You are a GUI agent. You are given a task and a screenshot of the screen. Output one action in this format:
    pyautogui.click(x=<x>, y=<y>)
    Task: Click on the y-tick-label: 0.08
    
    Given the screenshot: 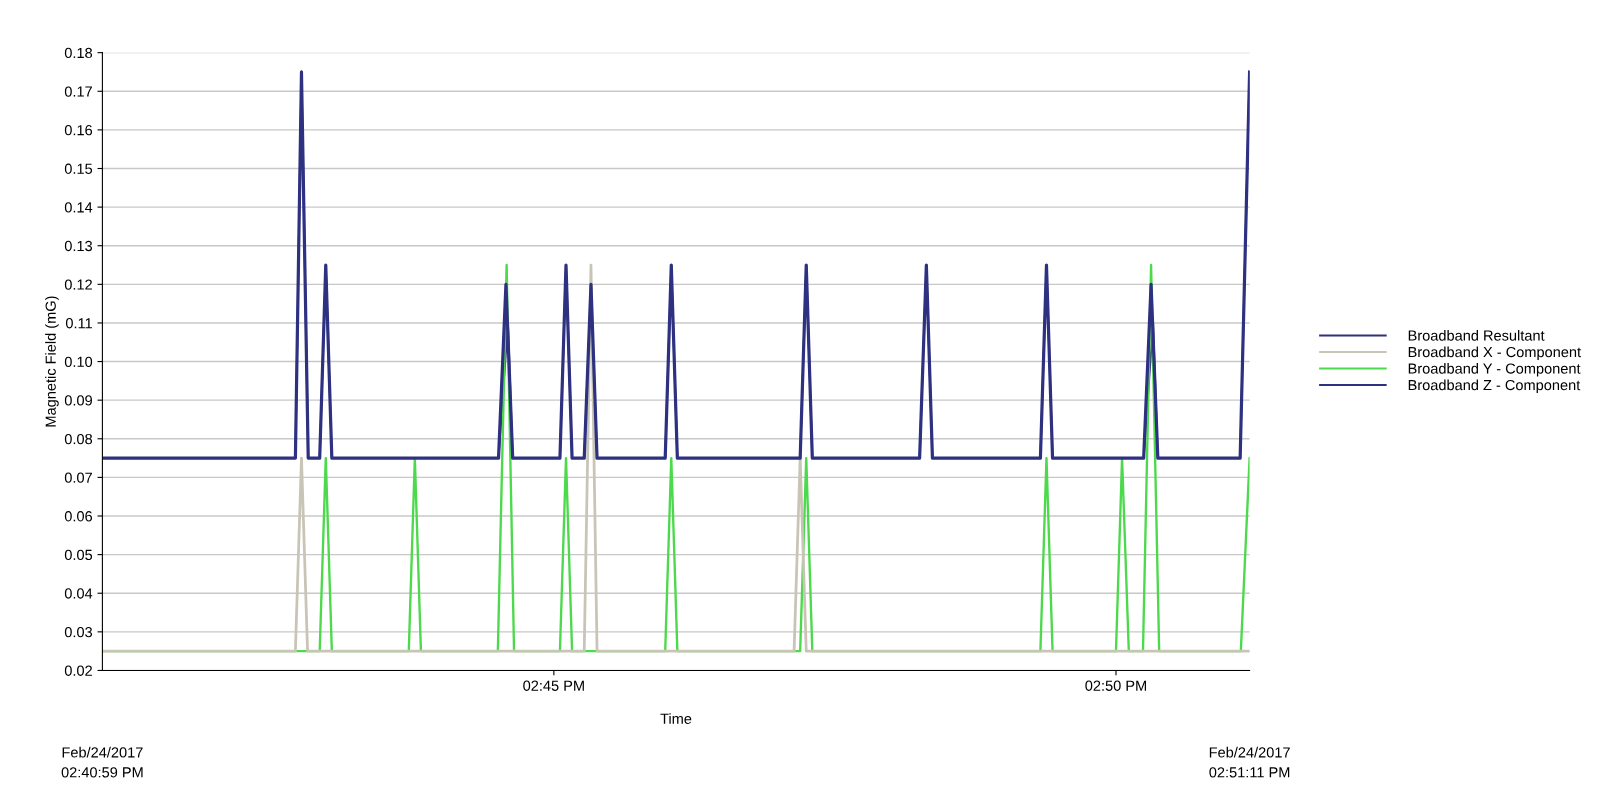 What is the action you would take?
    pyautogui.click(x=78, y=439)
    